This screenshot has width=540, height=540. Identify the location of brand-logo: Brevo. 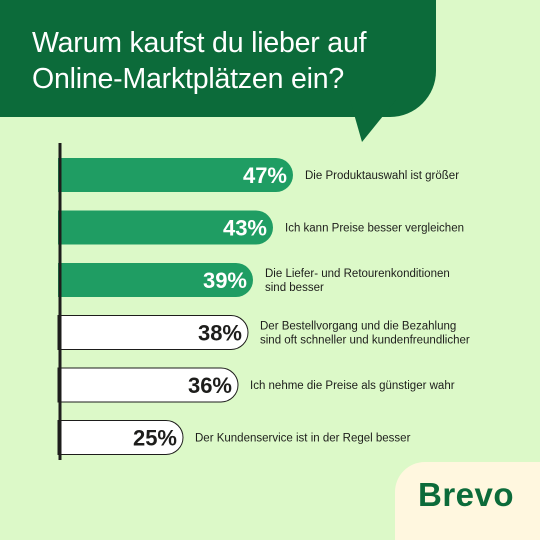
(466, 494).